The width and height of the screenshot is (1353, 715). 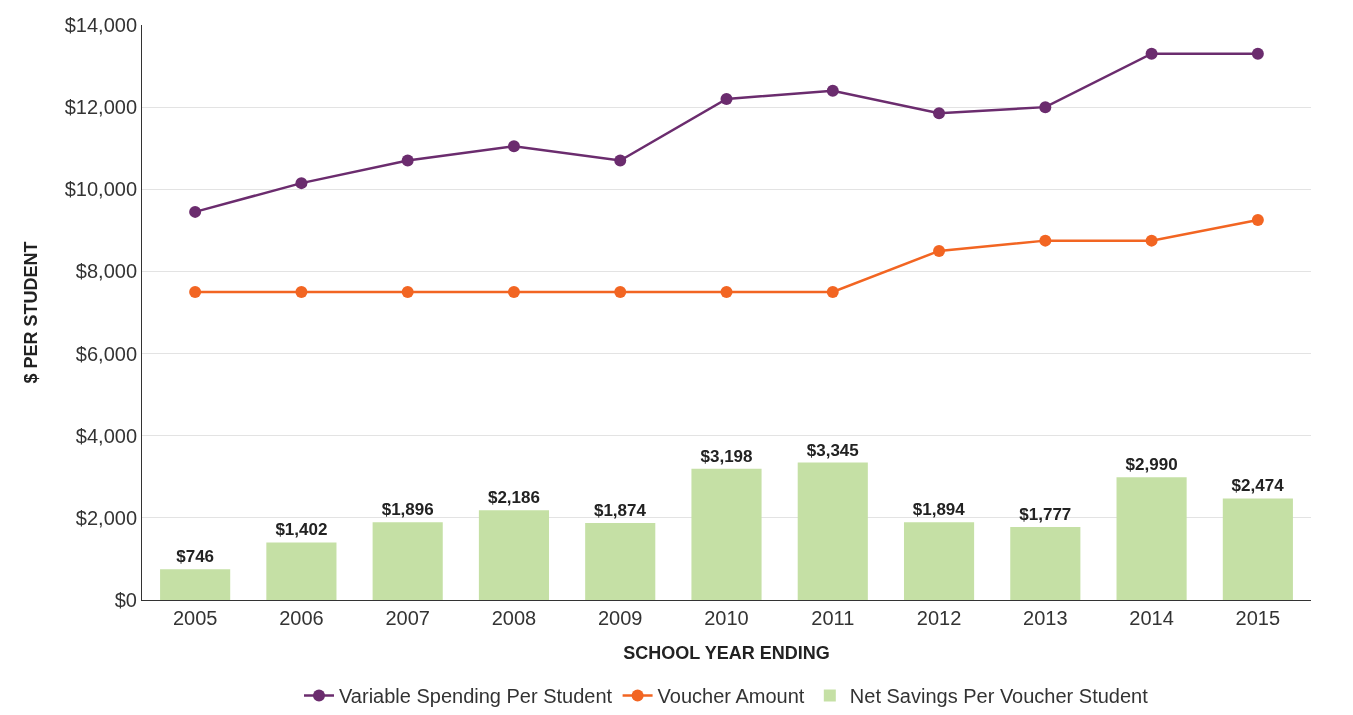 What do you see at coordinates (407, 618) in the screenshot?
I see `x-tick-label: 2007` at bounding box center [407, 618].